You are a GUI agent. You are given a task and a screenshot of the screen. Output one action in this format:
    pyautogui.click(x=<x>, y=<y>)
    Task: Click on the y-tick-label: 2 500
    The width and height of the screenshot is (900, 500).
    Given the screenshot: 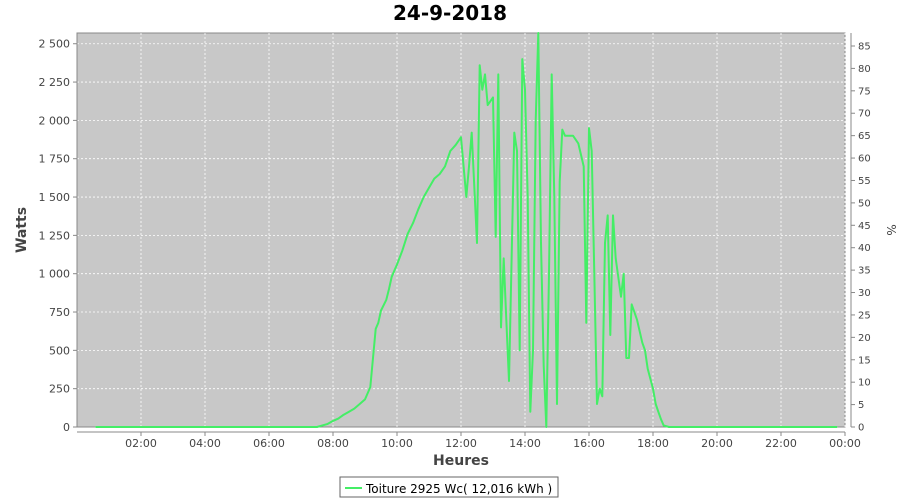 What is the action you would take?
    pyautogui.click(x=55, y=44)
    